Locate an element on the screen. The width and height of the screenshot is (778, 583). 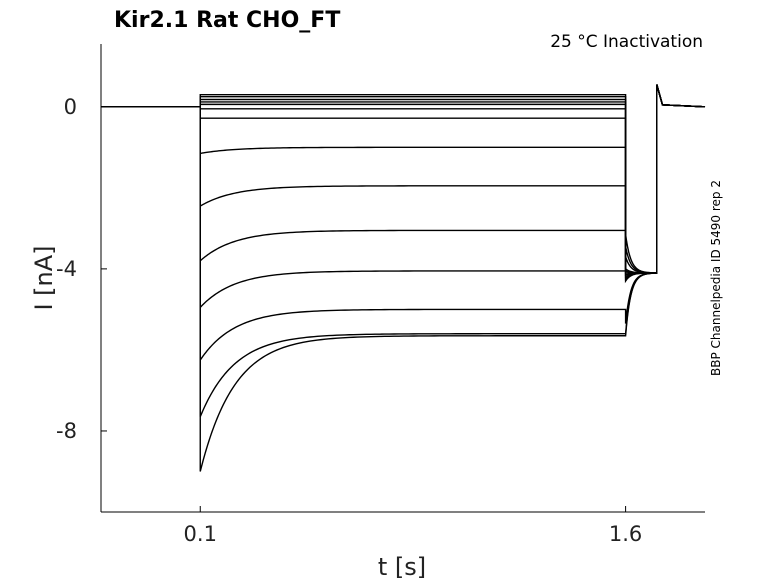
source-note: BBP Channelpedia ID 5490 rep 2 is located at coordinates (716, 278).